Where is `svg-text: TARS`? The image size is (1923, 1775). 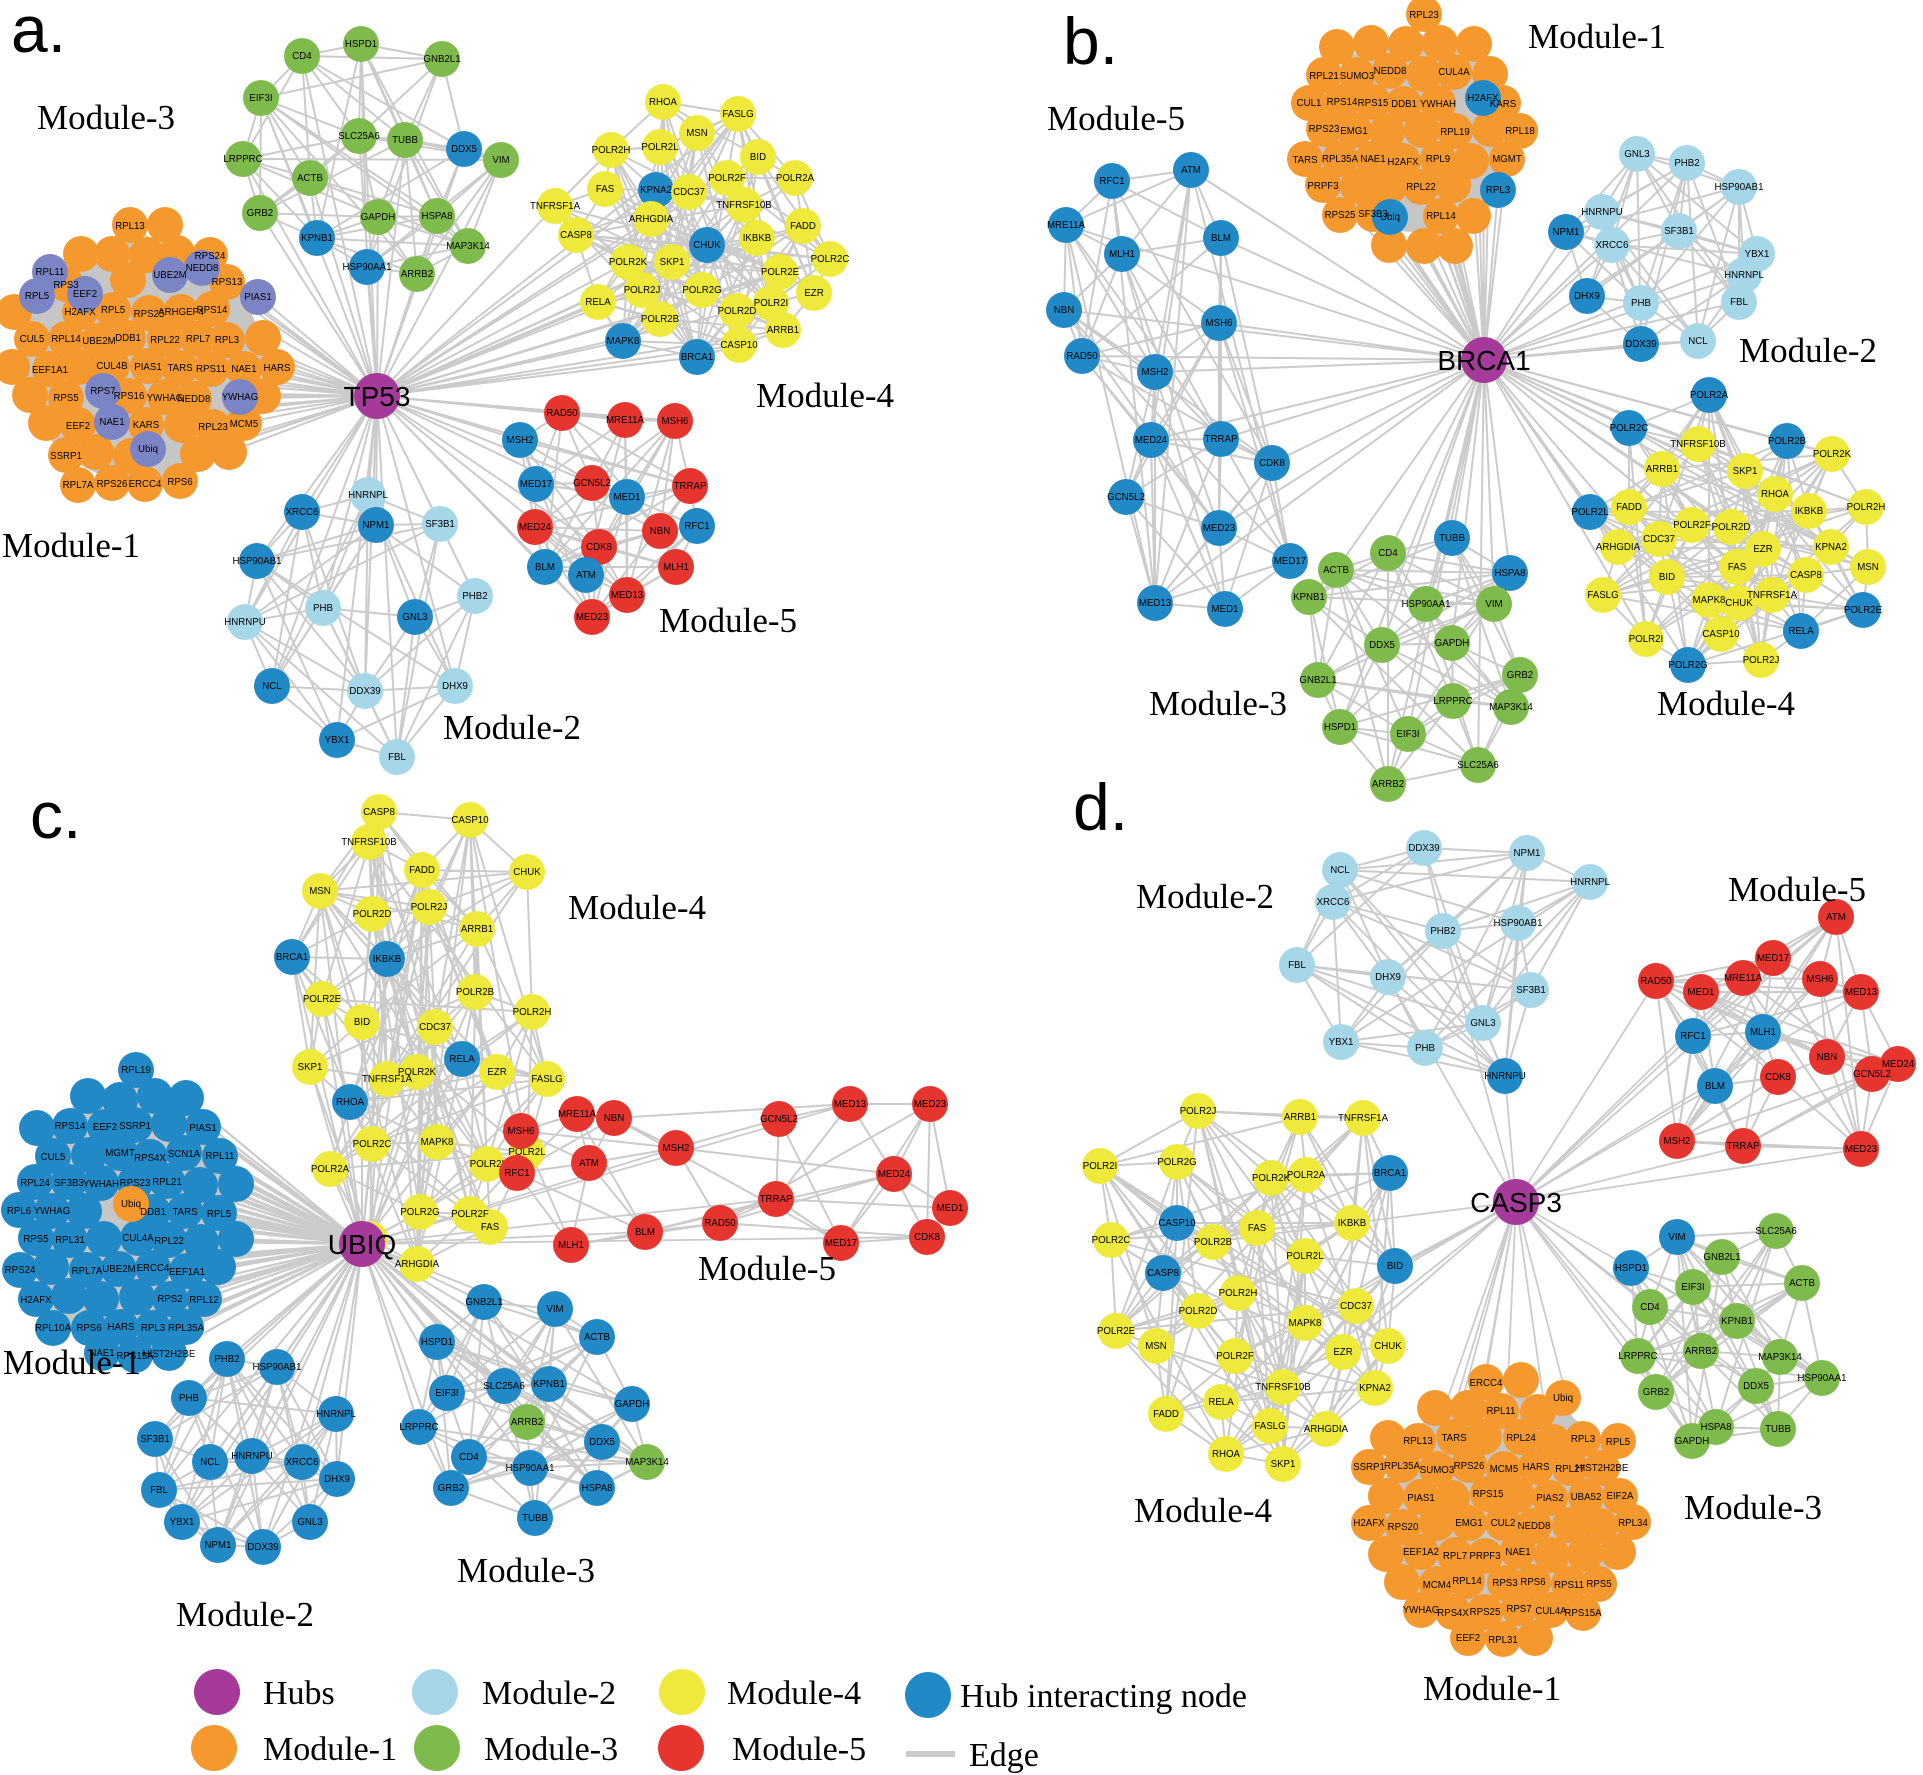 svg-text: TARS is located at coordinates (1305, 160).